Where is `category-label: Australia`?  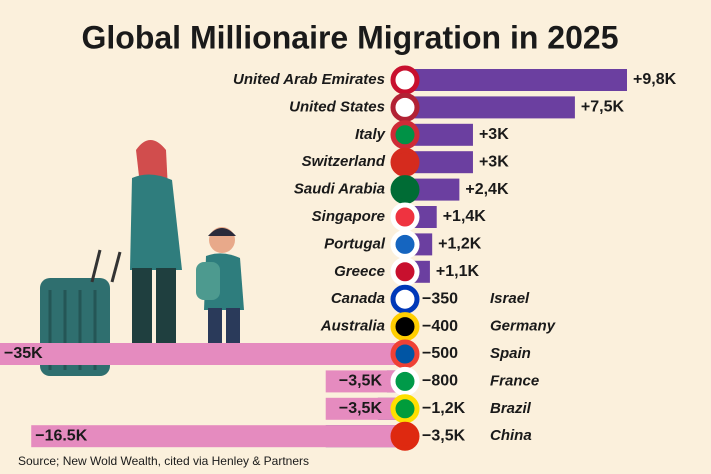 category-label: Australia is located at coordinates (352, 326).